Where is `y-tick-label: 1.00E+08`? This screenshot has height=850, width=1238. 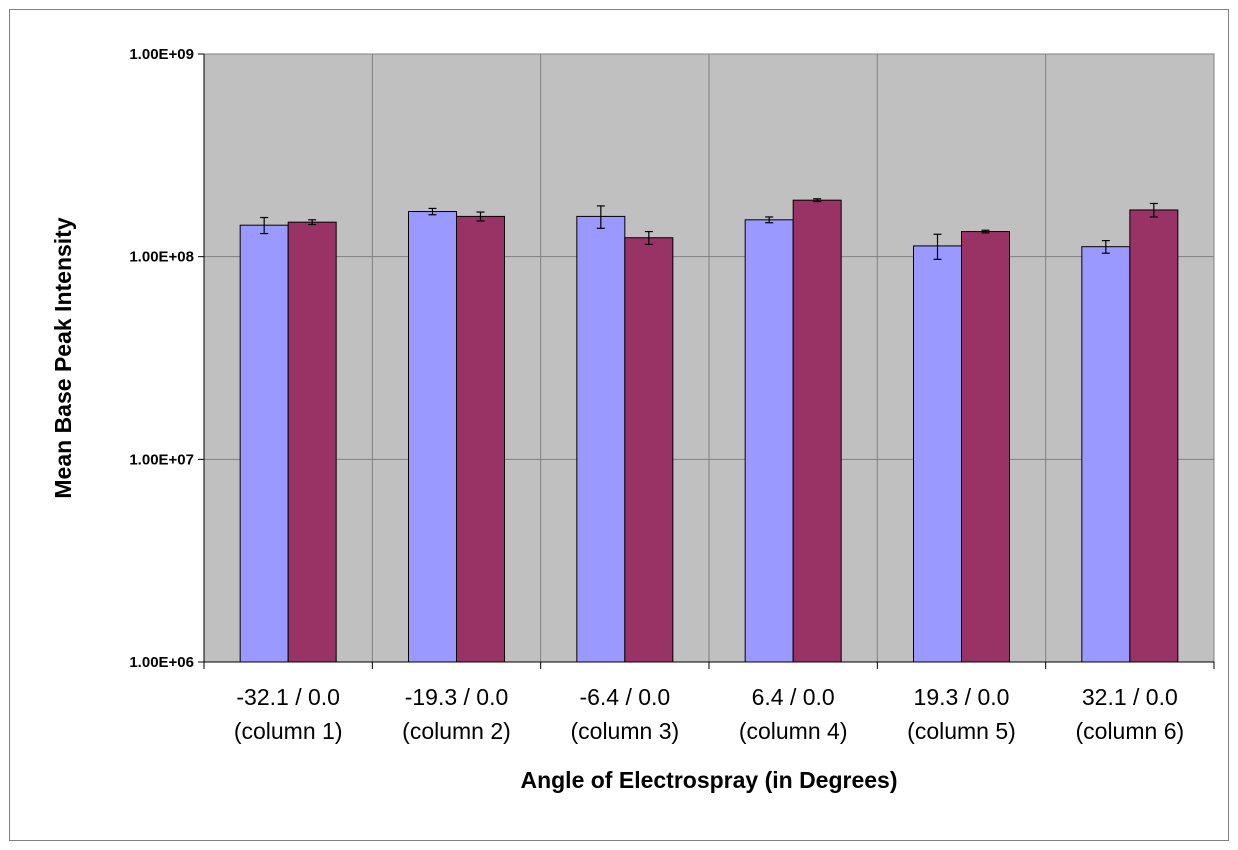 y-tick-label: 1.00E+08 is located at coordinates (161, 257).